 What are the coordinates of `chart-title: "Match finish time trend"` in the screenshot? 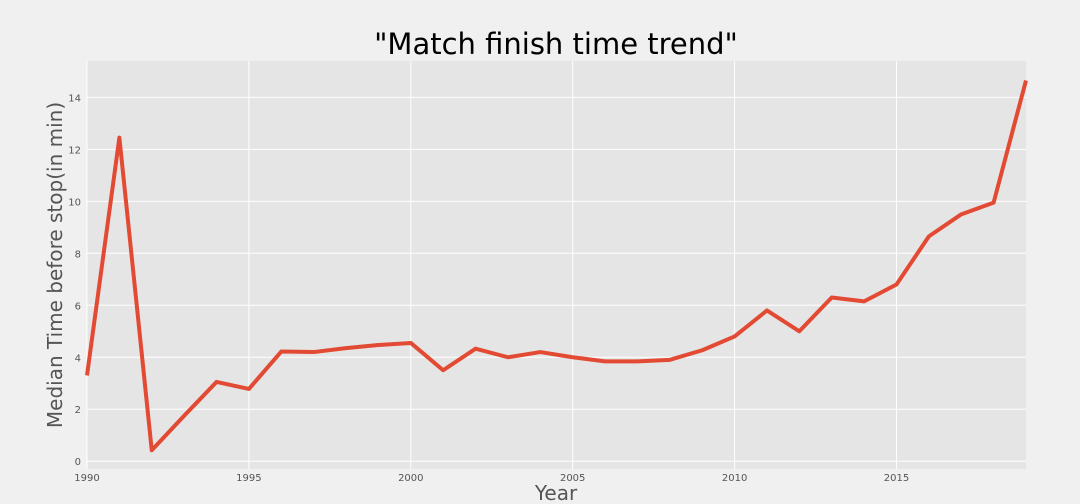 It's located at (556, 44).